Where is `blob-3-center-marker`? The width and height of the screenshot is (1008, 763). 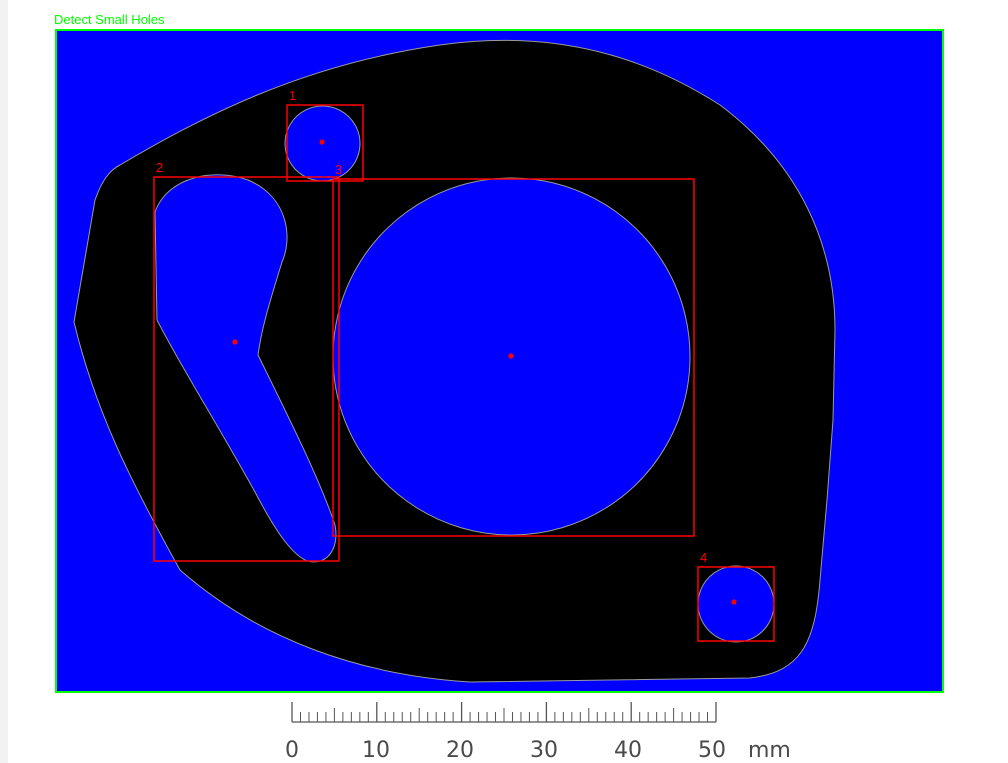 blob-3-center-marker is located at coordinates (511, 356).